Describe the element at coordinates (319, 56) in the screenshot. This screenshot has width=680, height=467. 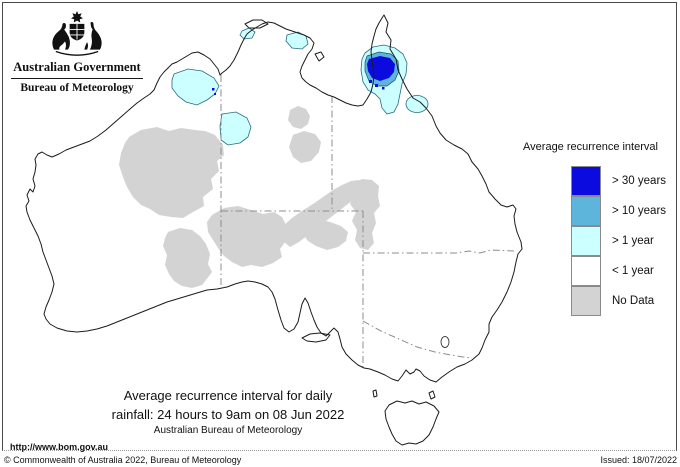
I see `groote-island-outline` at that location.